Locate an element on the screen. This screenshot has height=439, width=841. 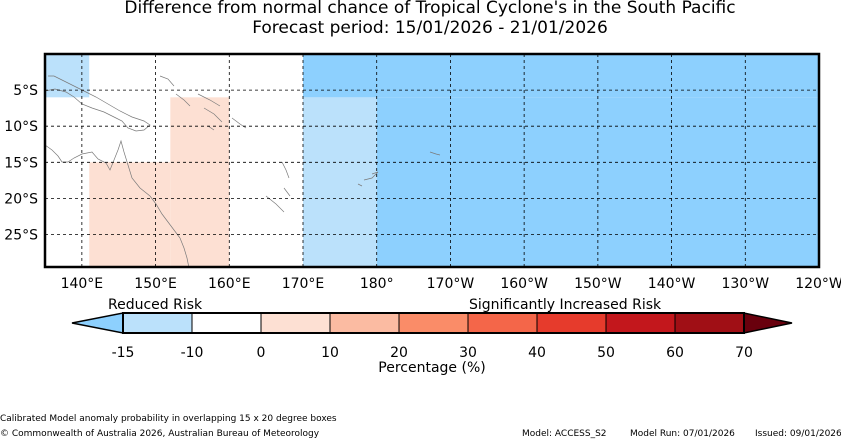
australia-coast is located at coordinates (117, 204).